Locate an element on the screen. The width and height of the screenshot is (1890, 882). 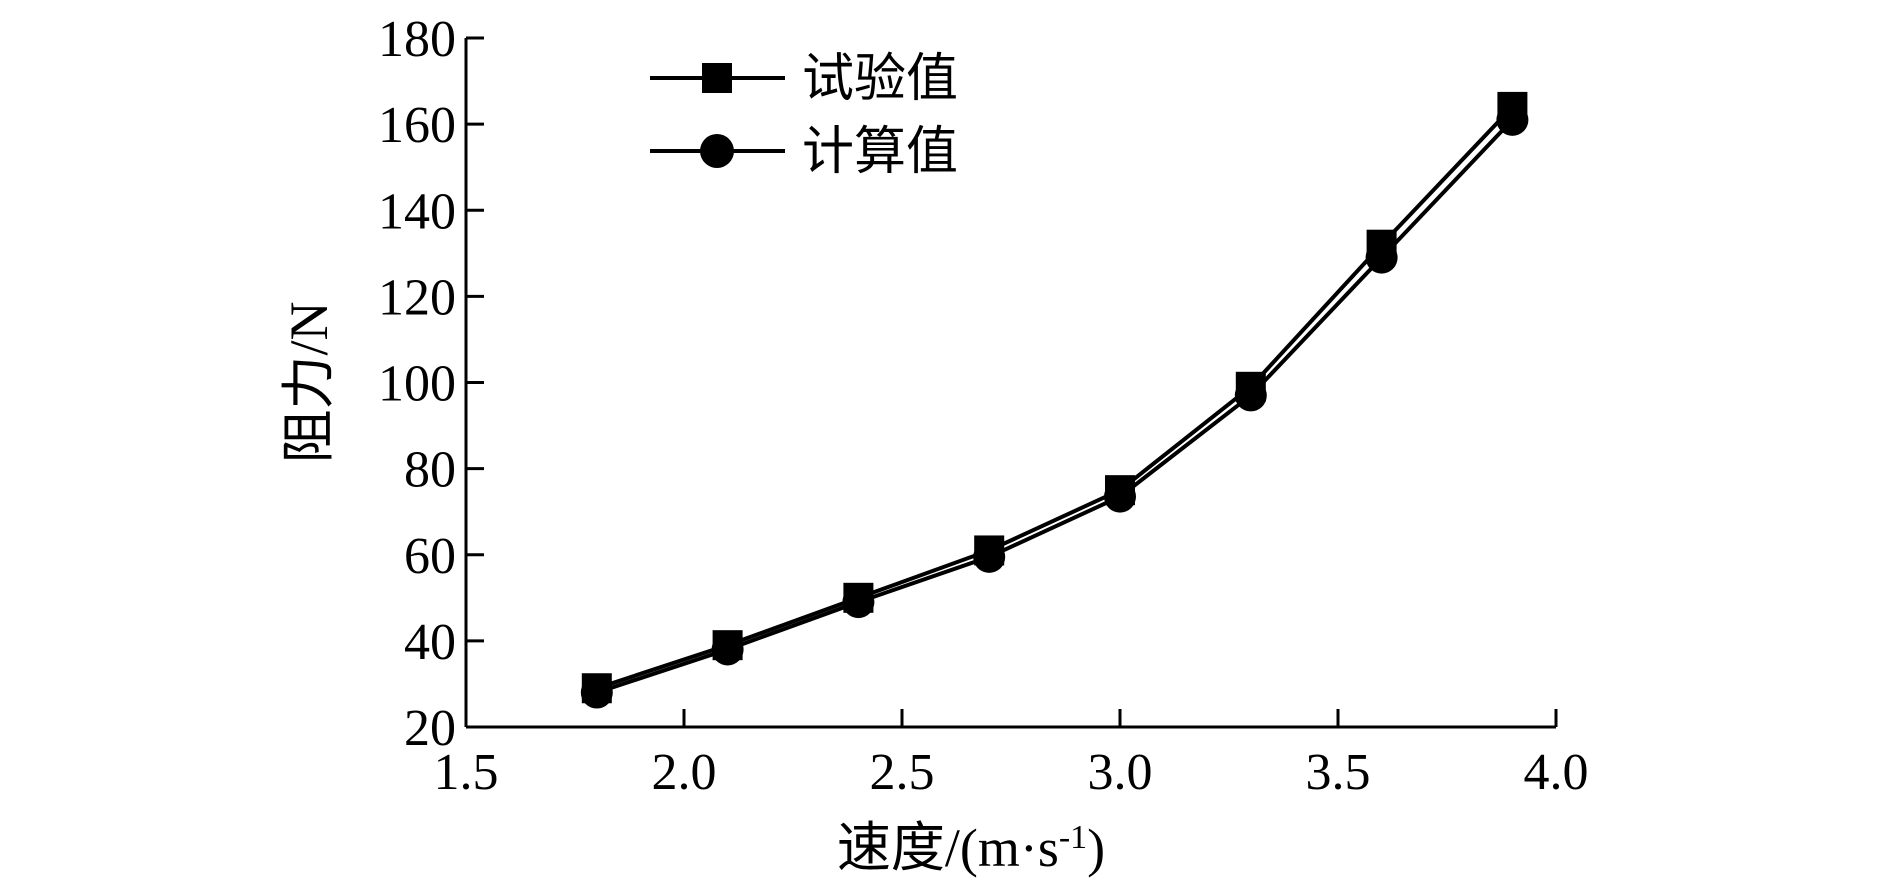
x-axis-label-main: 速度/(m·s is located at coordinates (948, 848).